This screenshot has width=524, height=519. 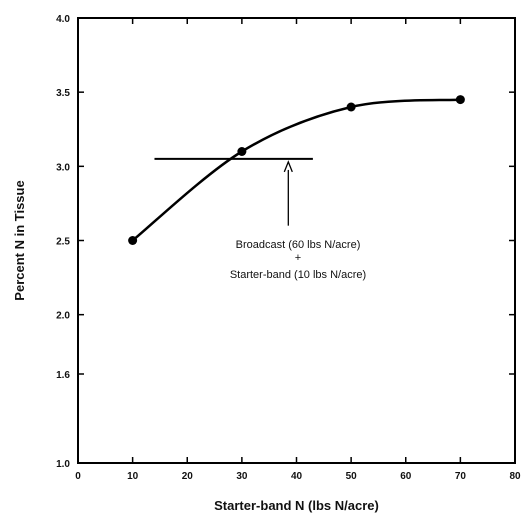 I want to click on y-tick-label: 1.0, so click(x=63, y=464).